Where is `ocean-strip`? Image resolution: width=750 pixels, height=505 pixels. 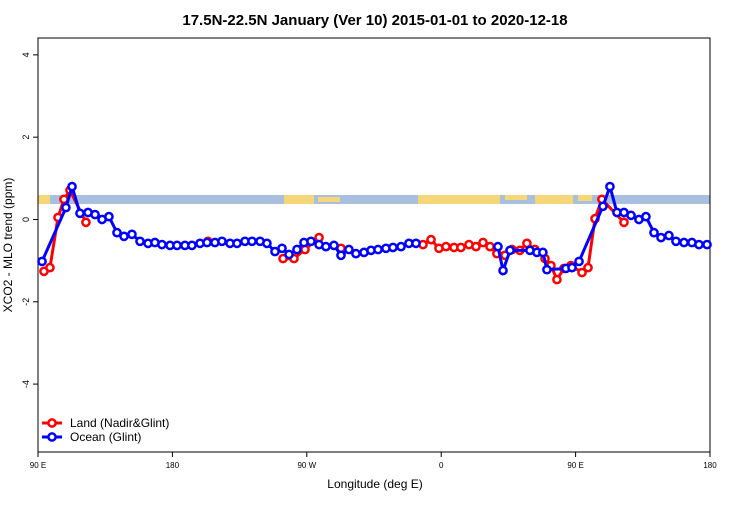
ocean-strip is located at coordinates (374, 199).